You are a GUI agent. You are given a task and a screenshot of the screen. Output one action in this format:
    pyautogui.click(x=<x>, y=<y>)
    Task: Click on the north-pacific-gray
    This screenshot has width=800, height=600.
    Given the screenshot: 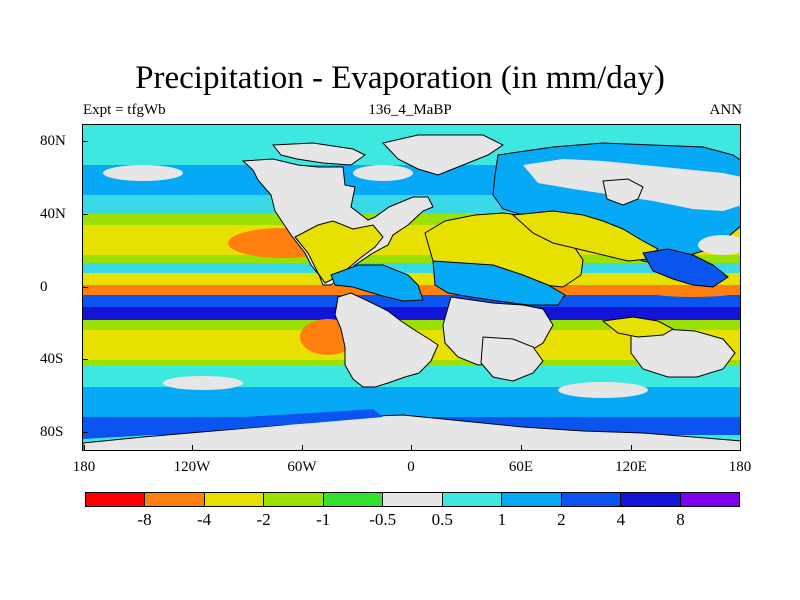 What is the action you would take?
    pyautogui.click(x=143, y=173)
    